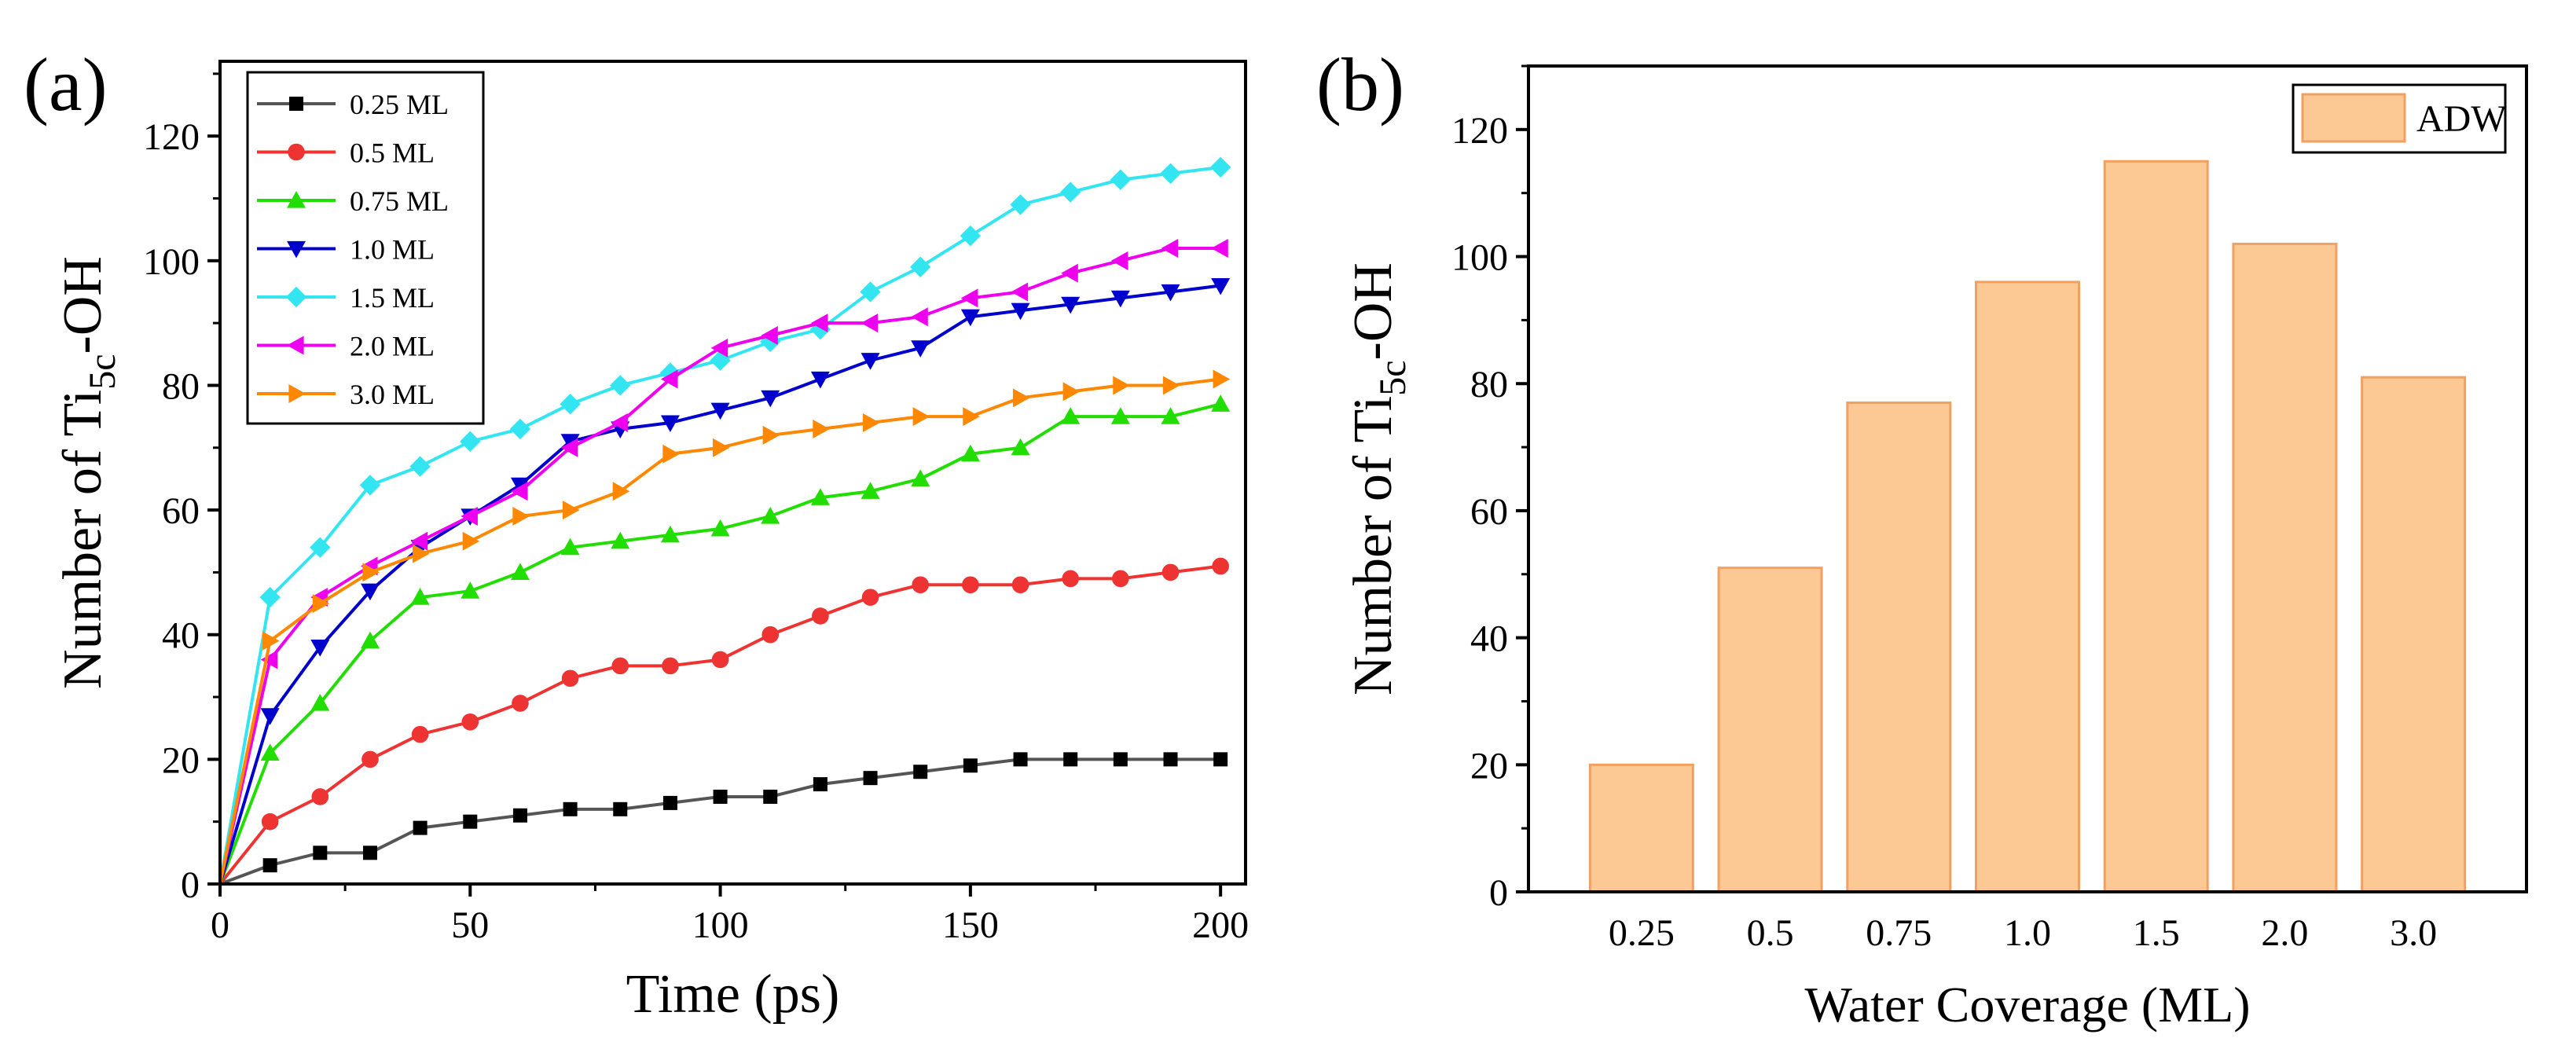 The width and height of the screenshot is (2576, 1060). What do you see at coordinates (1641, 828) in the screenshot?
I see `bar-0.25` at bounding box center [1641, 828].